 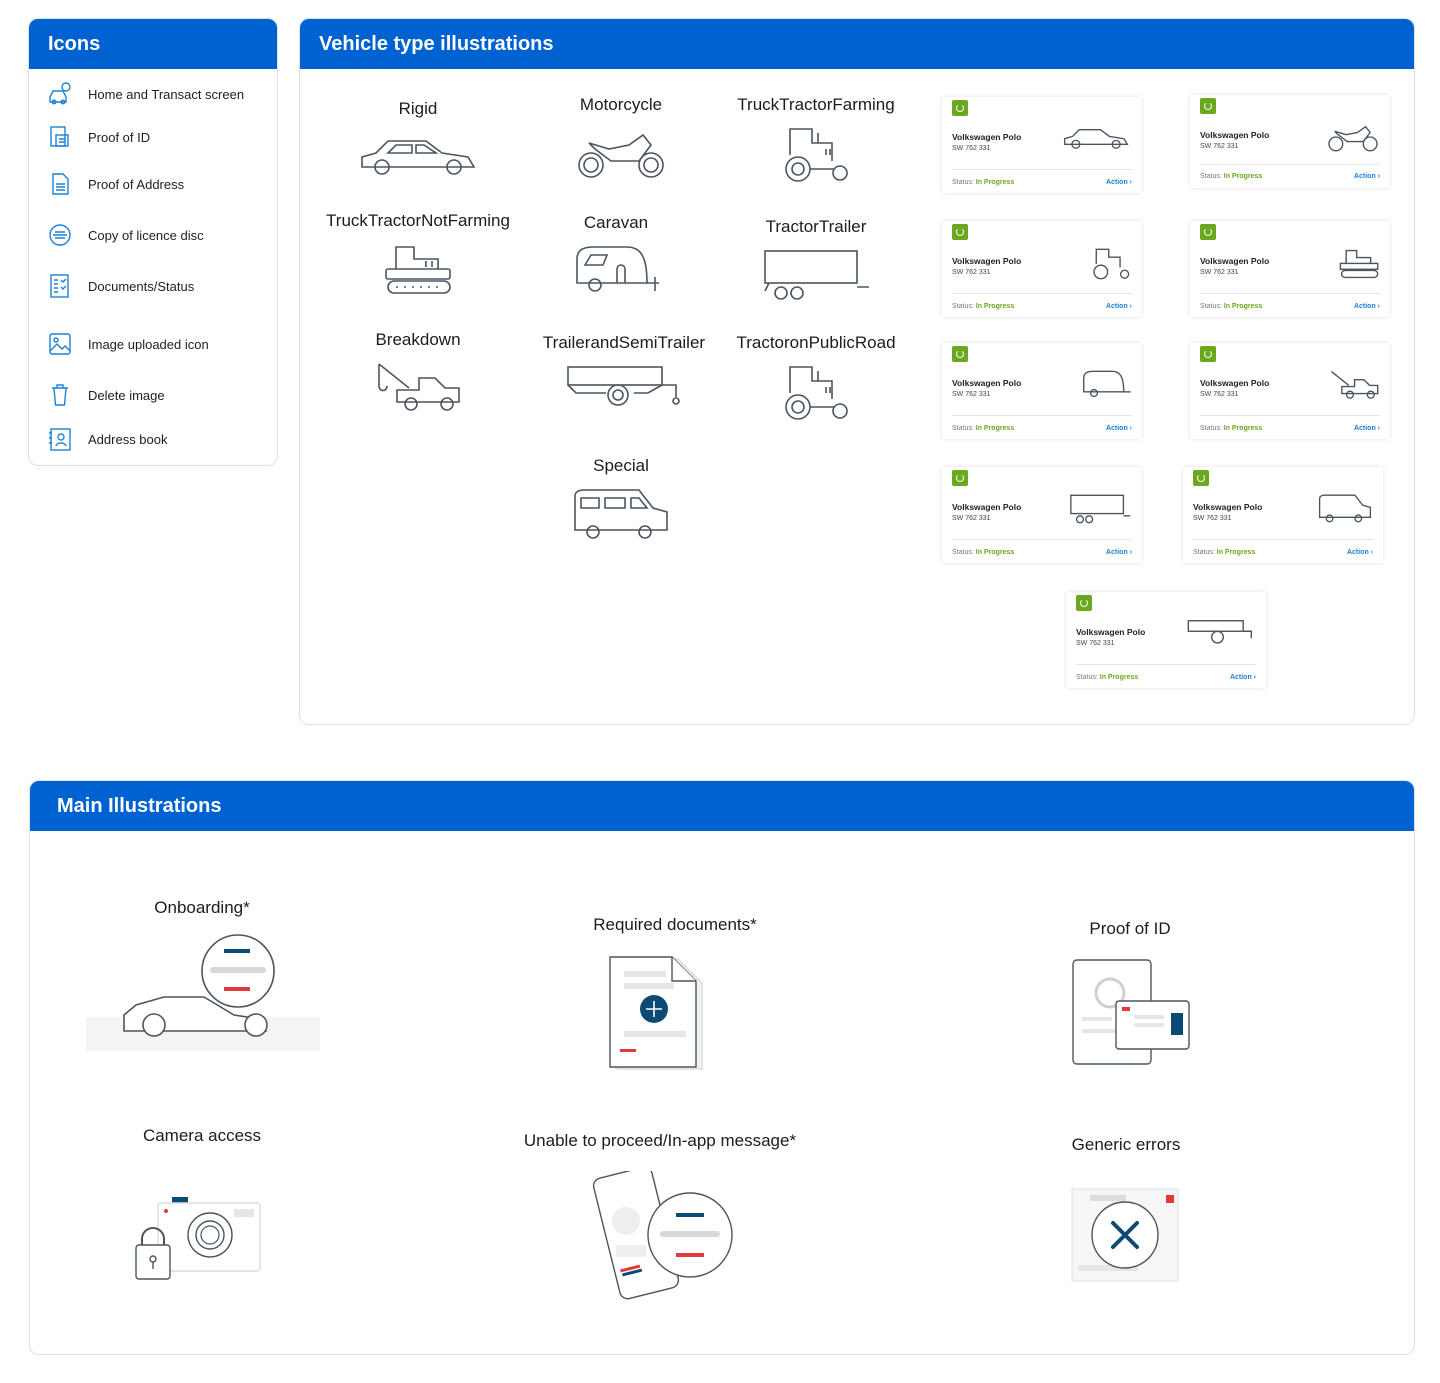 What do you see at coordinates (59, 136) in the screenshot?
I see `id-document-icon` at bounding box center [59, 136].